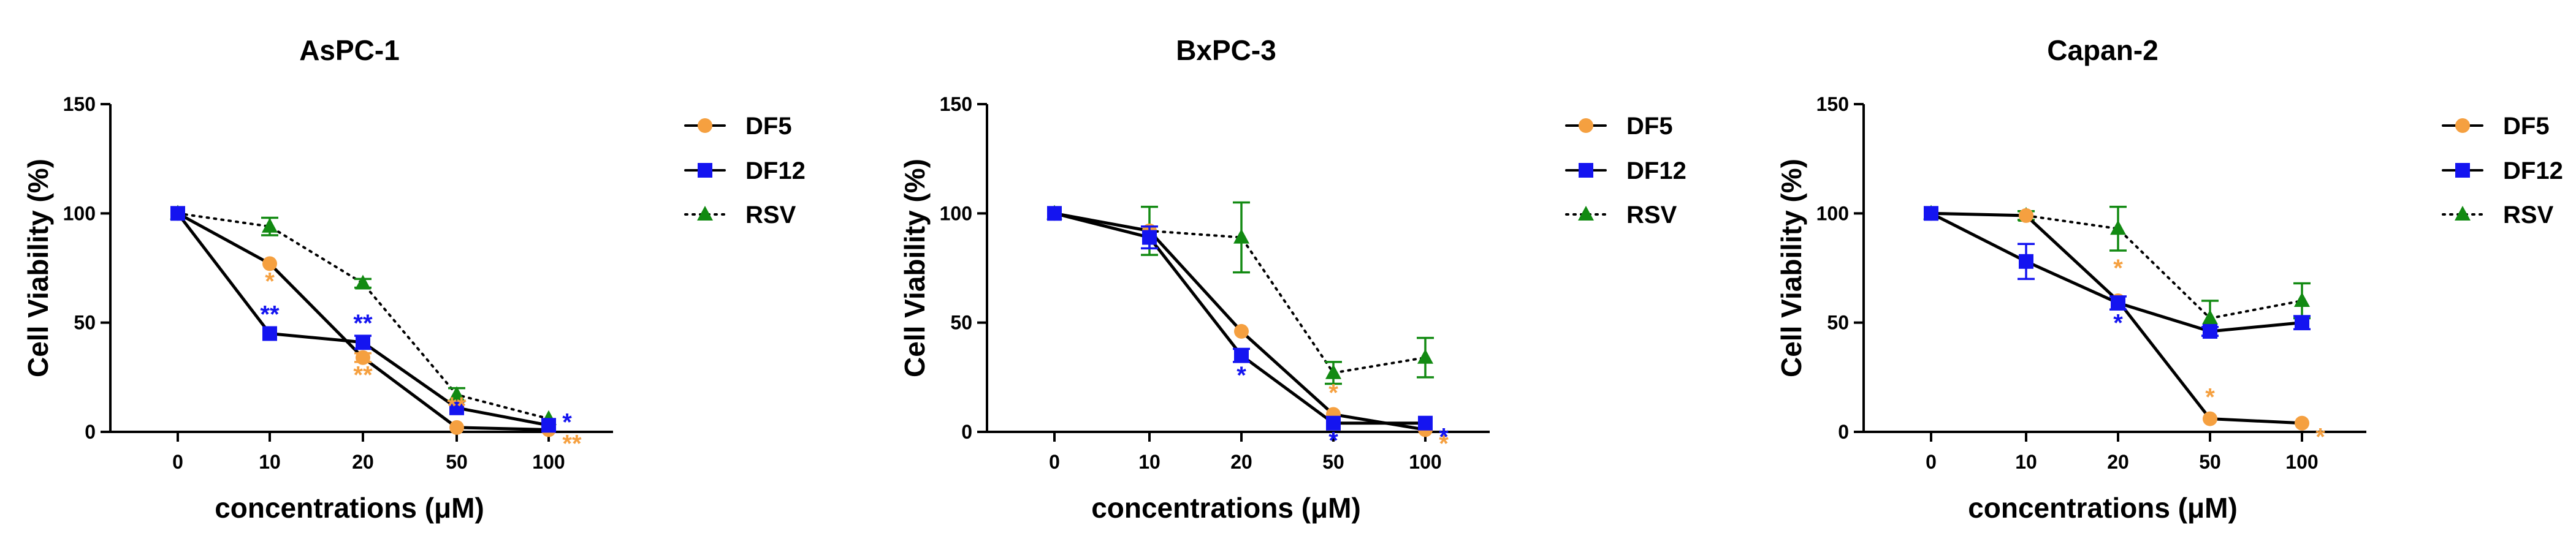 The height and width of the screenshot is (555, 2576). Describe the element at coordinates (349, 50) in the screenshot. I see `chart-title: AsPC-1` at that location.